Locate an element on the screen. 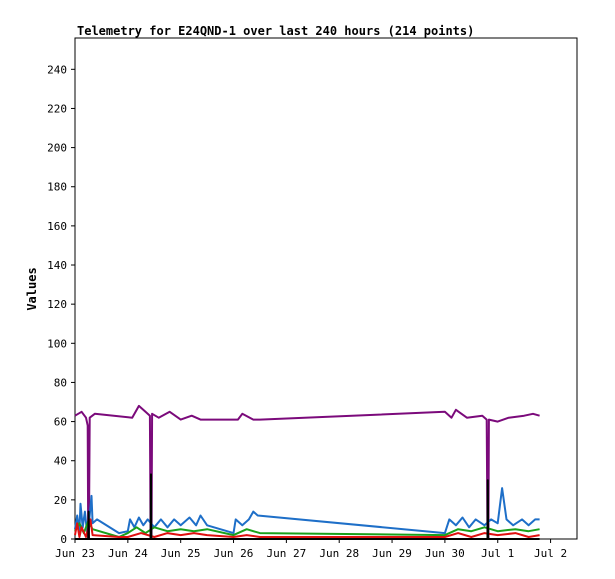 This screenshot has height=579, width=615. y-tick-label: 120 is located at coordinates (57, 304).